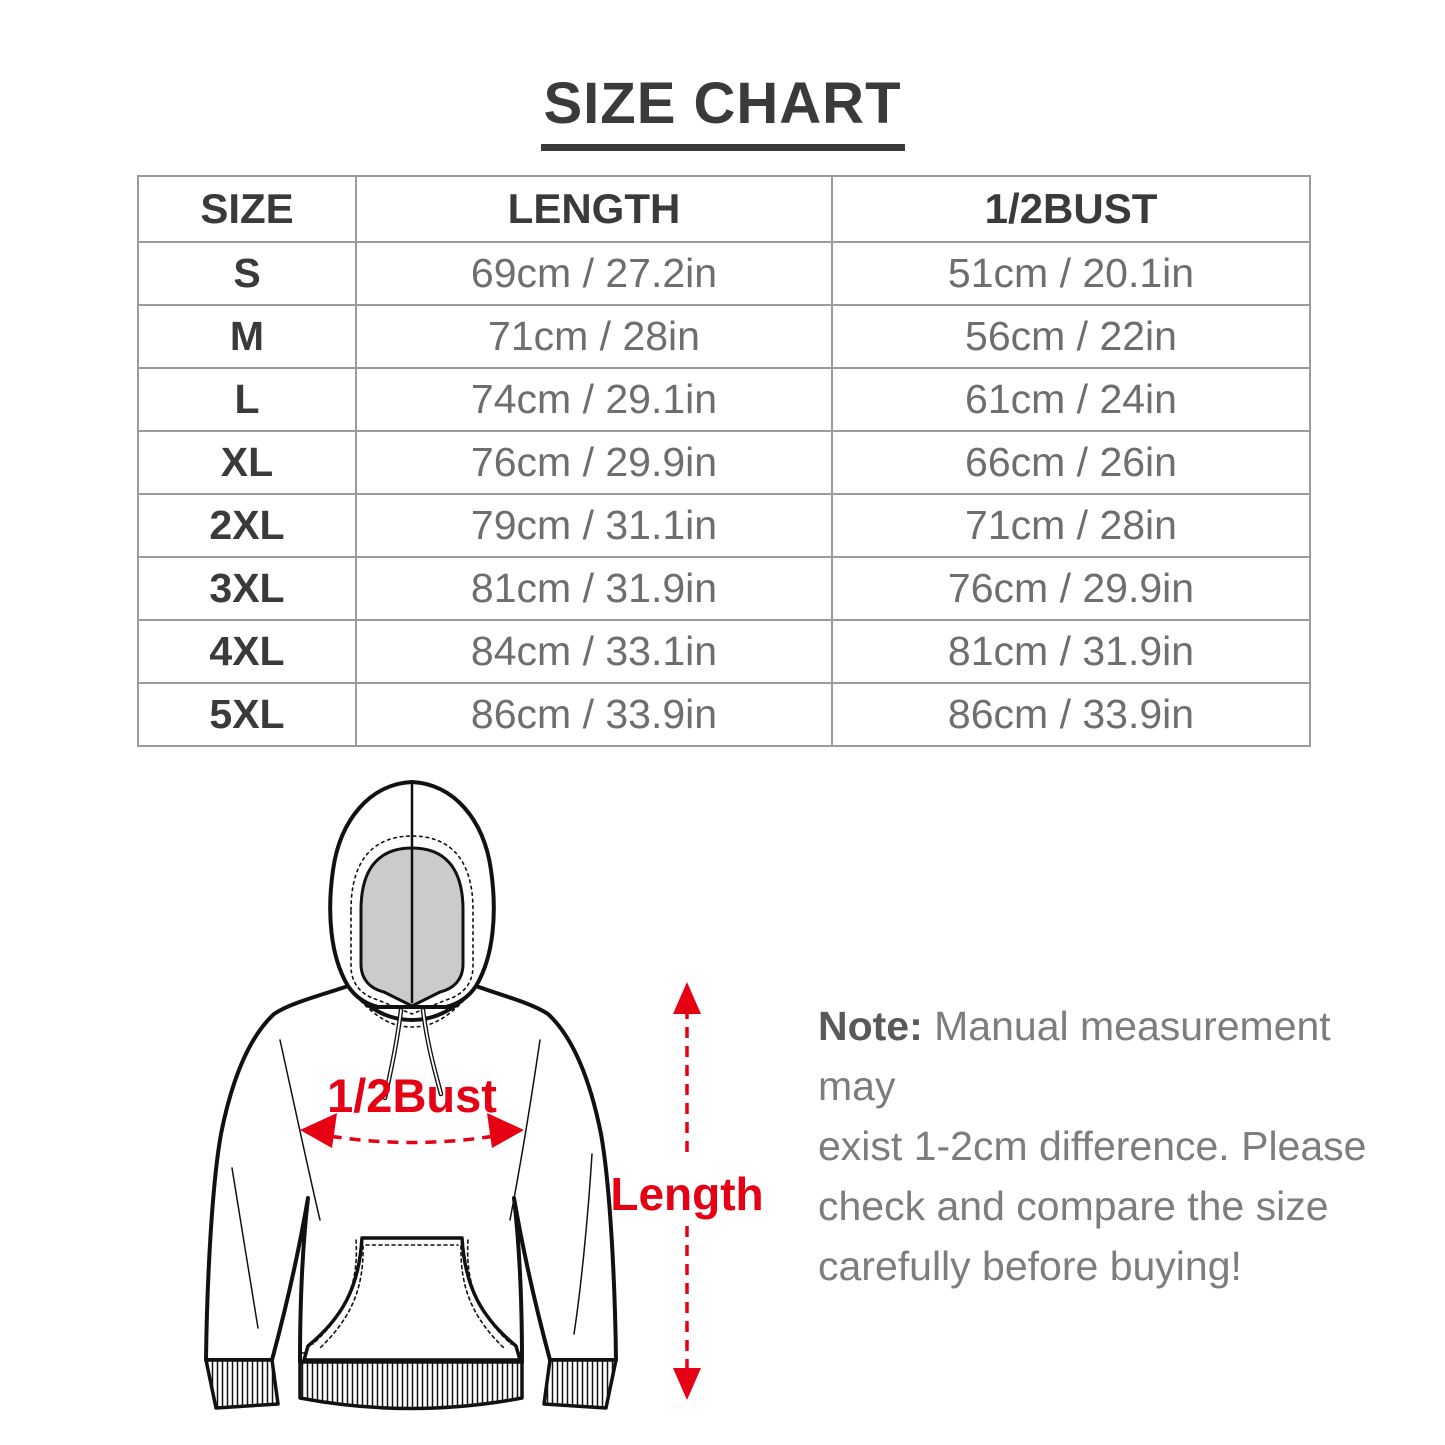 This screenshot has width=1445, height=1445. I want to click on column-header-bust: 1/2BUST, so click(1071, 209).